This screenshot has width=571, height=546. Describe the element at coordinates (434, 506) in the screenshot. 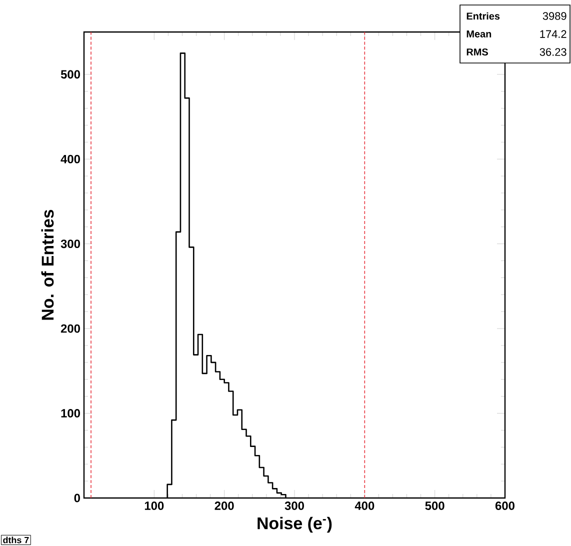

I see `x-tick-label: 500` at that location.